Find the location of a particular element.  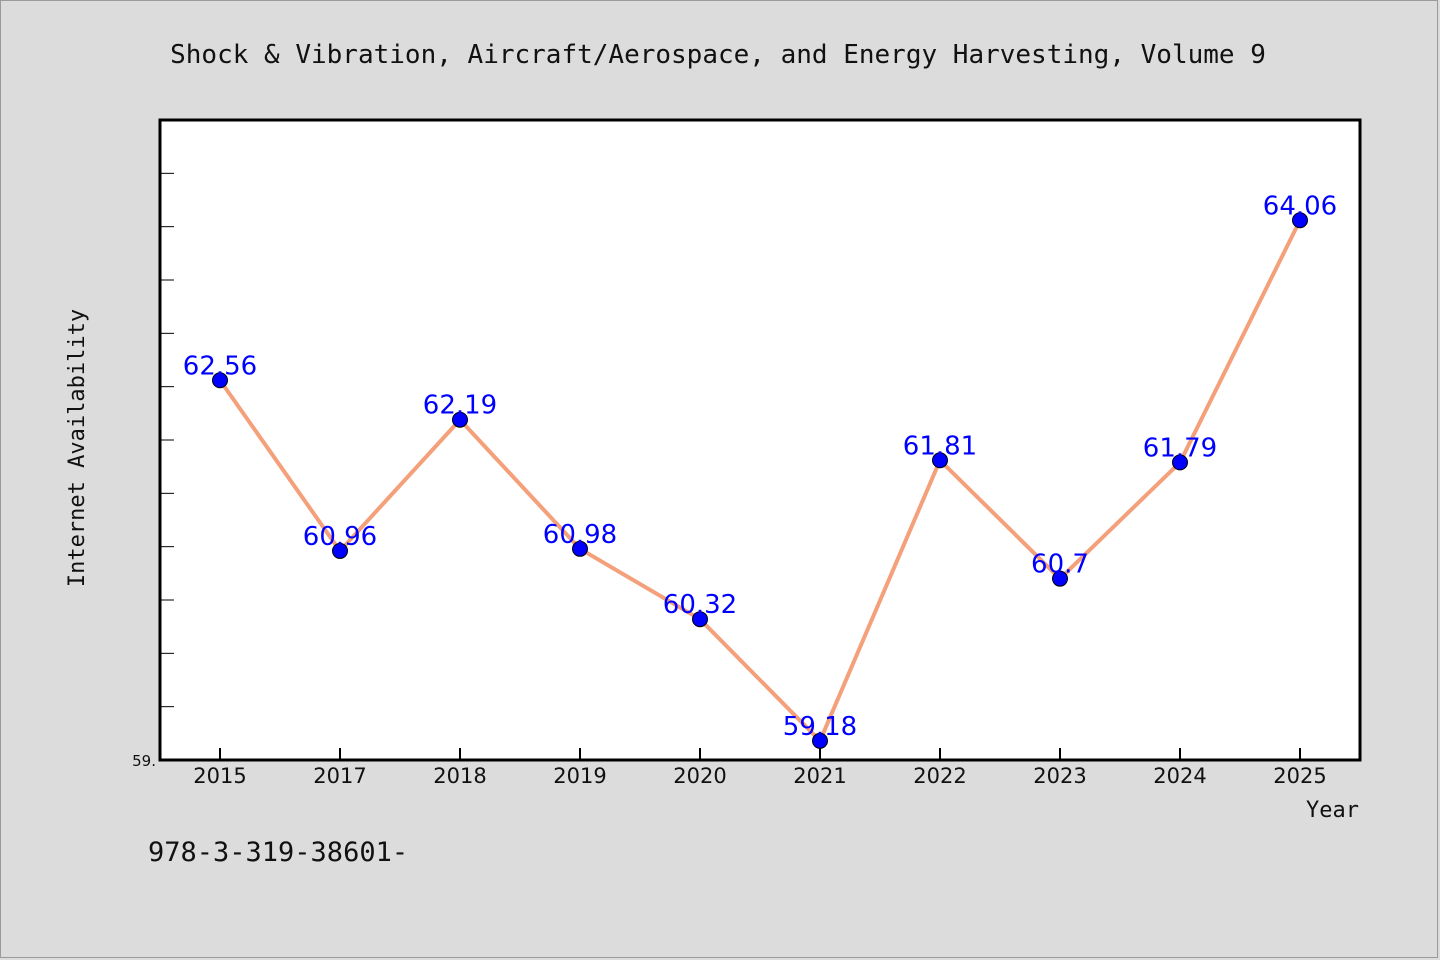

footnote: 978-3-319-38601- is located at coordinates (278, 852).